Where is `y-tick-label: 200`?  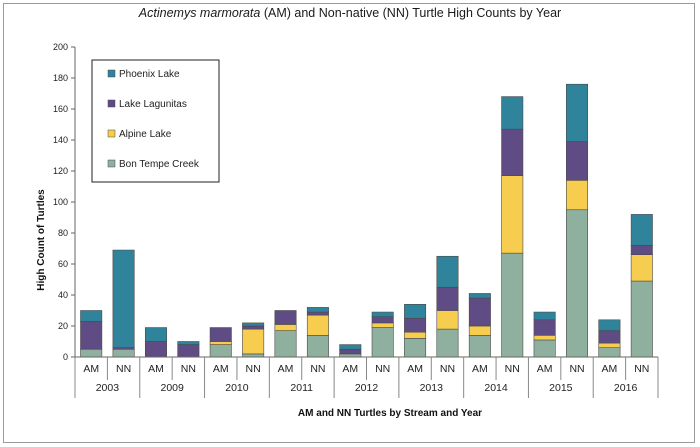
y-tick-label: 200 is located at coordinates (60, 47).